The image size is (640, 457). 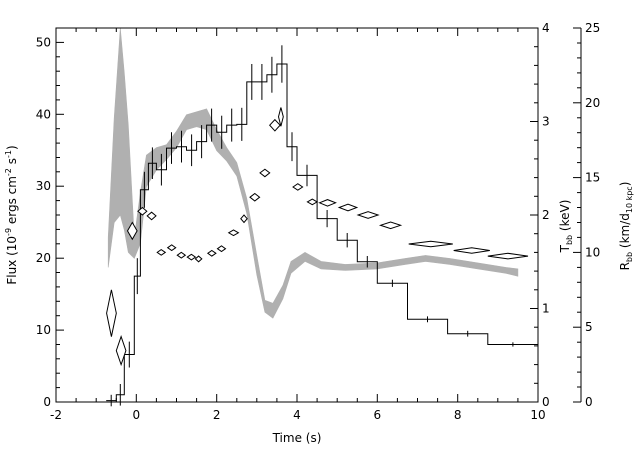 I want to click on right-axis-1-label-end: (keV), so click(x=565, y=217).